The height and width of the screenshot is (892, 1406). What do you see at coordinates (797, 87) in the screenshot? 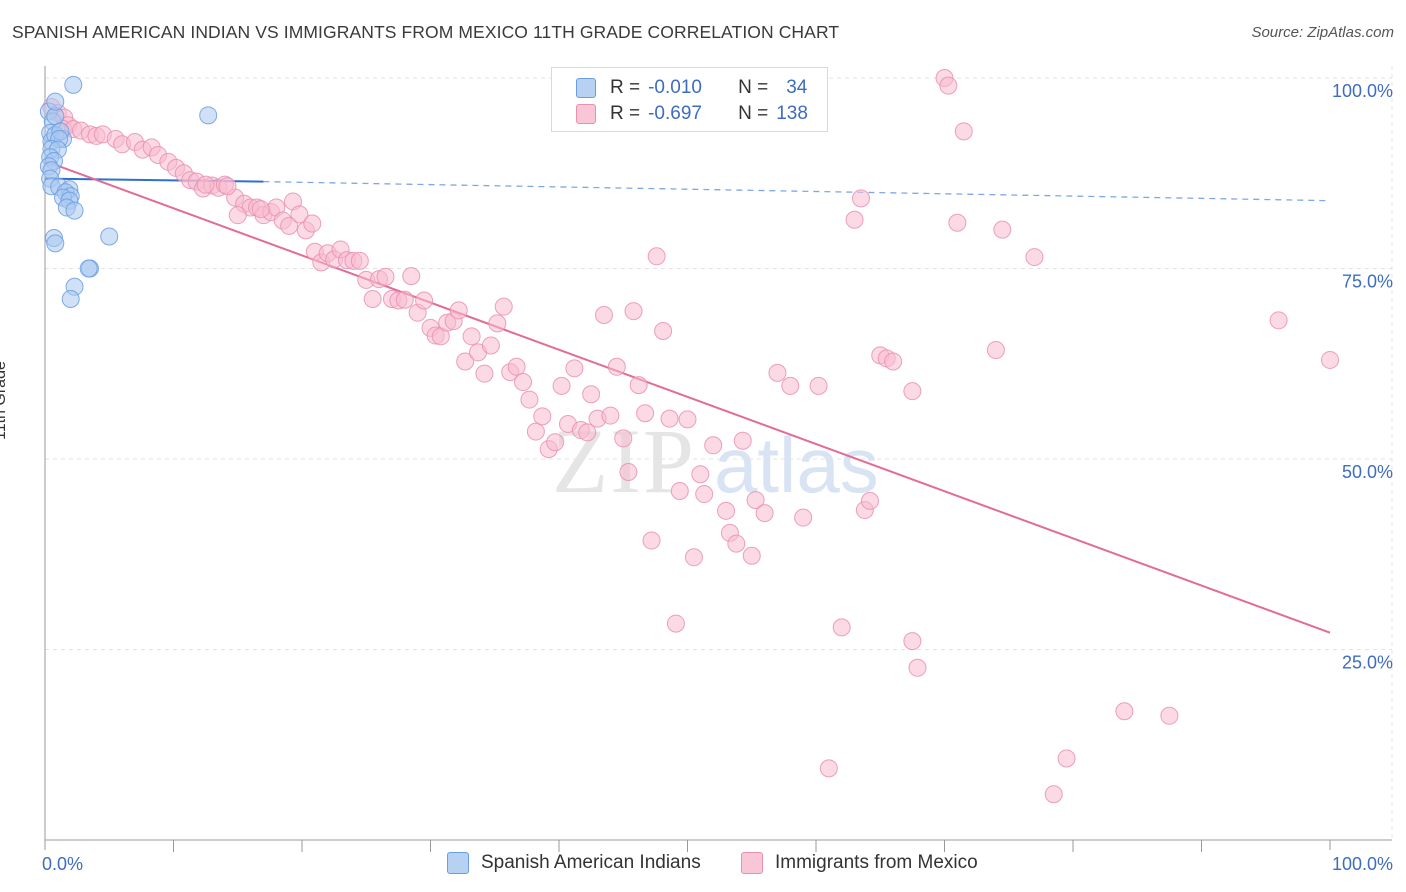
I see `legend-n-value: 34` at bounding box center [797, 87].